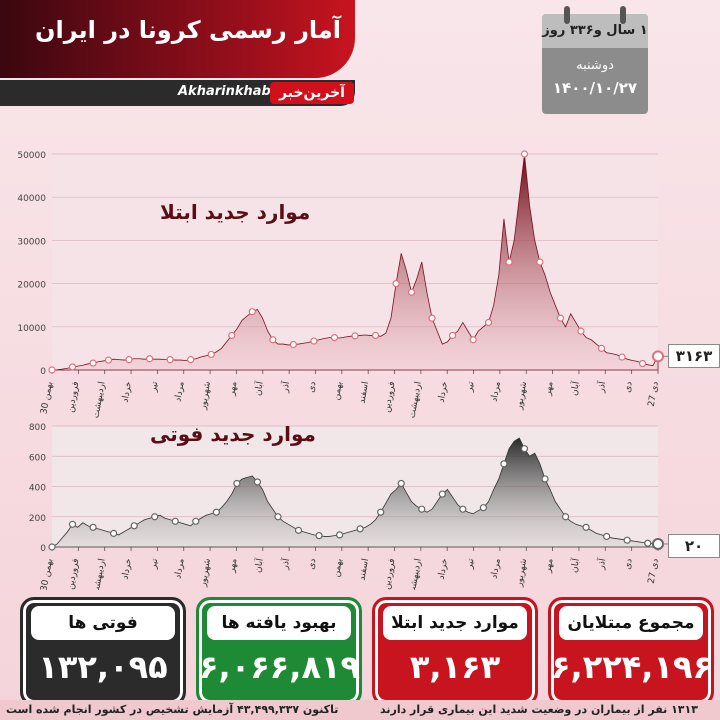 This screenshot has height=720, width=720. I want to click on card-label: موارد جدید ابتلا, so click(455, 623).